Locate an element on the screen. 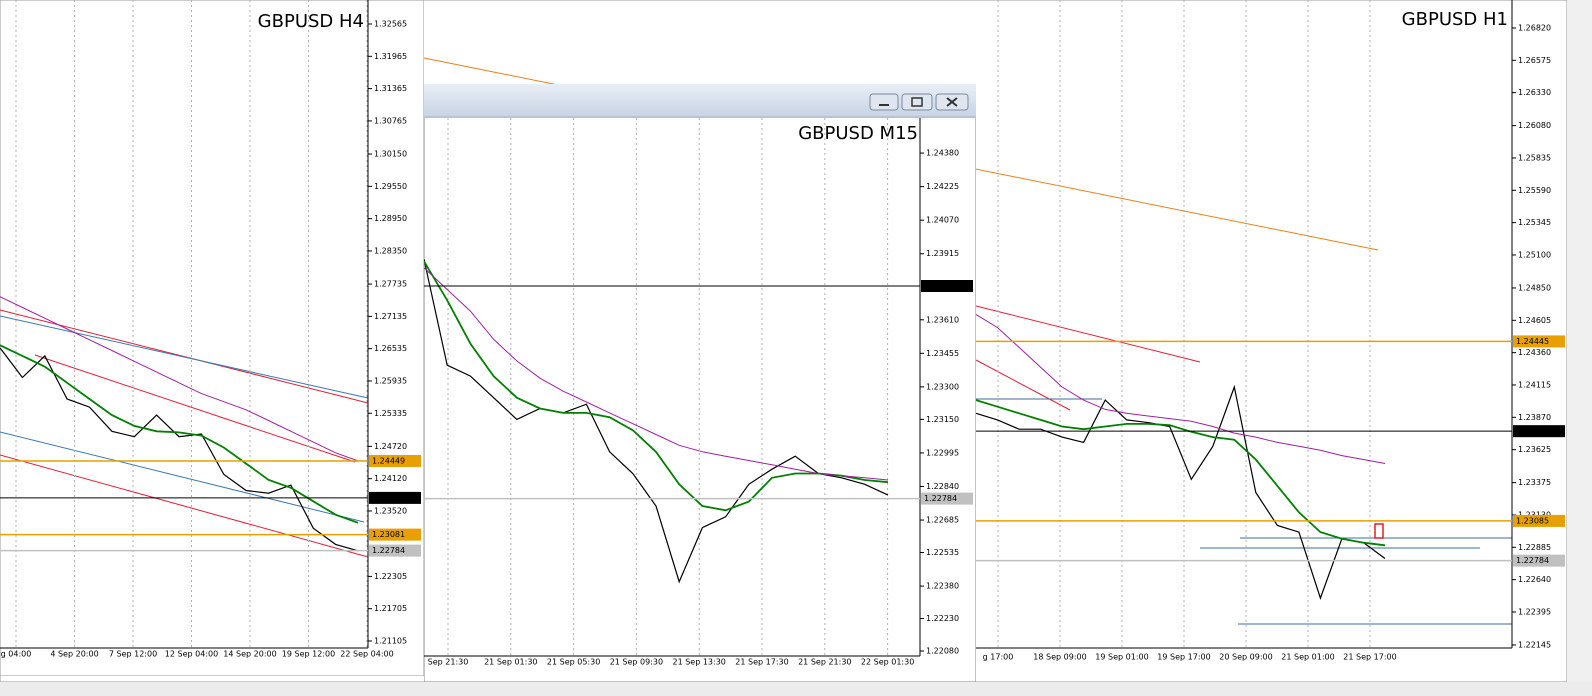 The image size is (1592, 696). x-tick-label: 18 Sep 09:00 is located at coordinates (1059, 657).